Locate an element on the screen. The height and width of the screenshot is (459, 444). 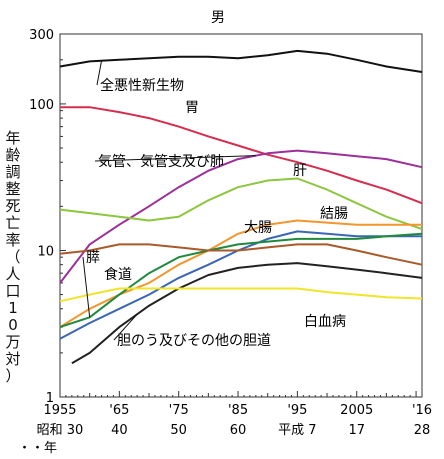
y-axis-label-char: 0 is located at coordinates (13, 325).